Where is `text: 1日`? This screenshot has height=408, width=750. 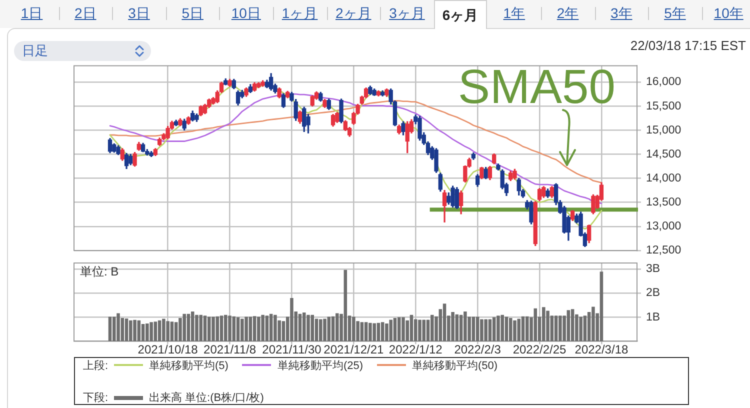
text: 1日 is located at coordinates (31, 13).